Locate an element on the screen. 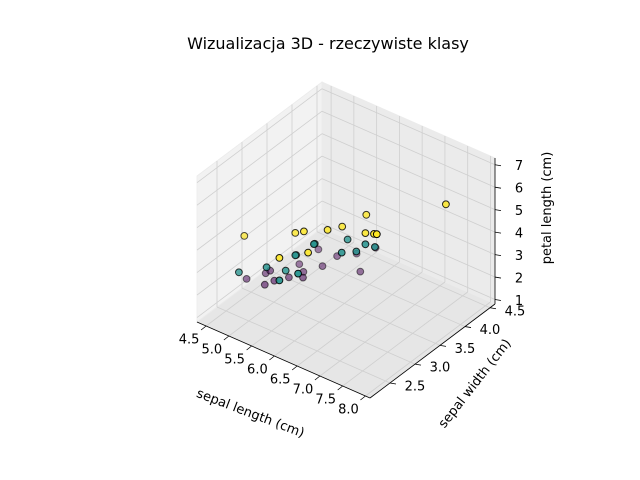  z-tick-label: 3 is located at coordinates (519, 256).